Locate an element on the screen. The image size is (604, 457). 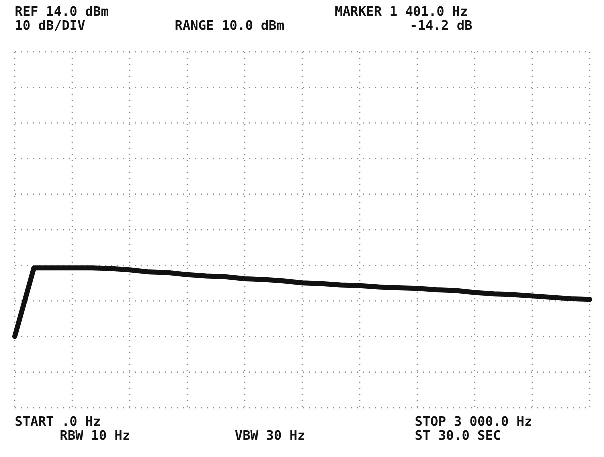
text: MARKER 1 401.0 Hz is located at coordinates (401, 12).